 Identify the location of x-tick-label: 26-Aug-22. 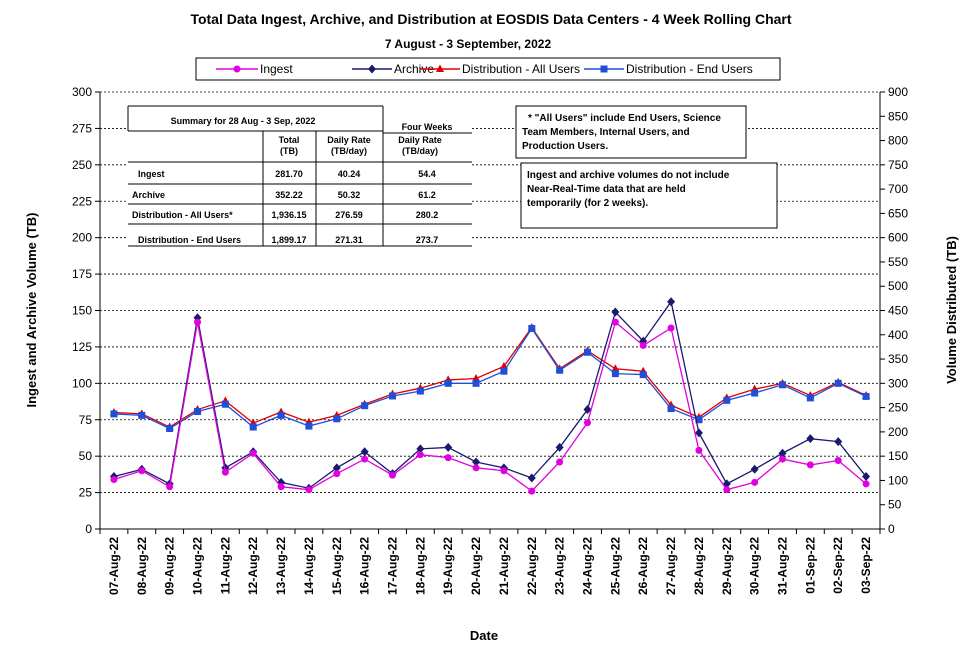
(643, 566).